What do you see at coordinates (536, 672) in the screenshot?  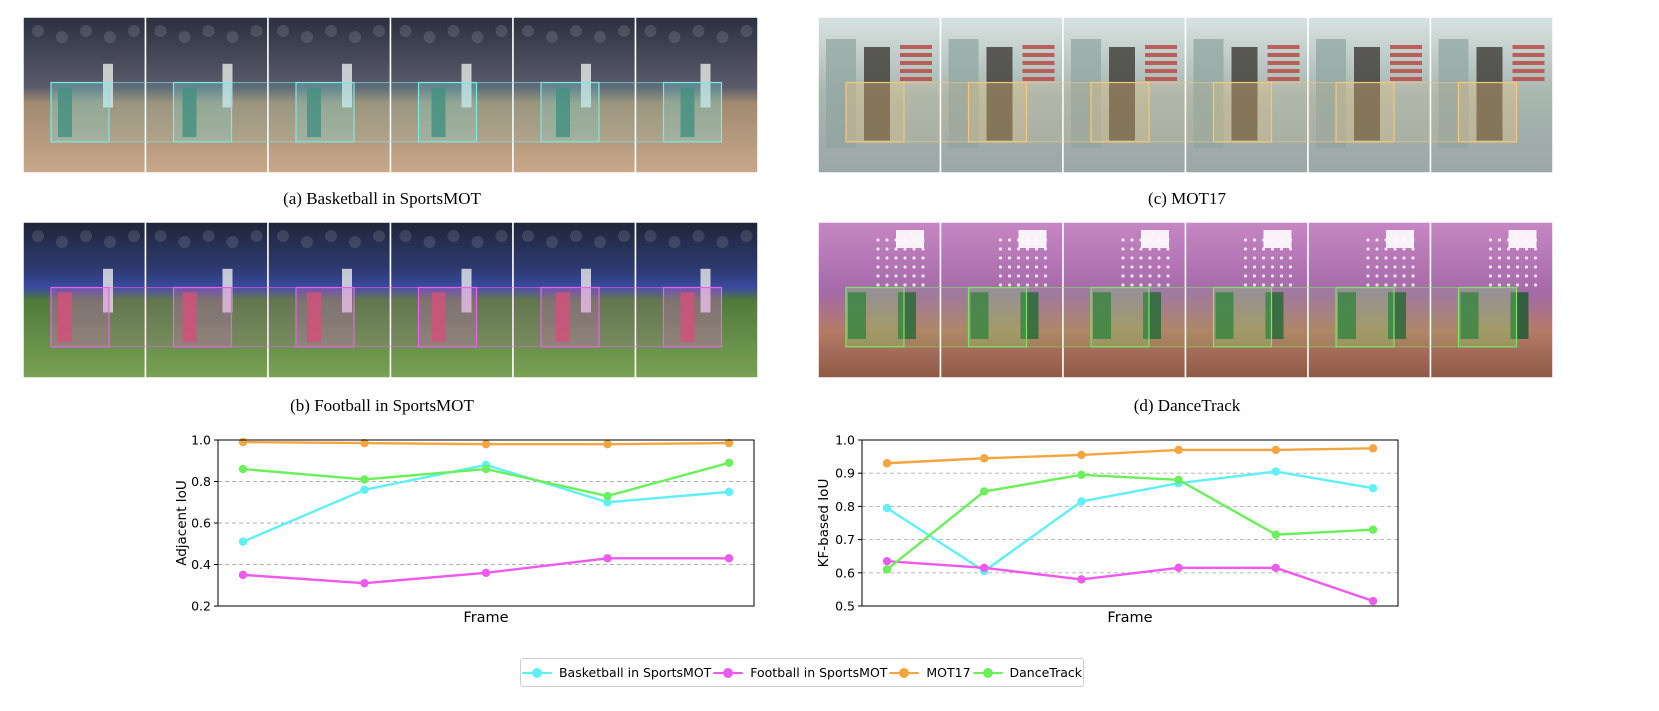 I see `legend-swatch-basketball` at bounding box center [536, 672].